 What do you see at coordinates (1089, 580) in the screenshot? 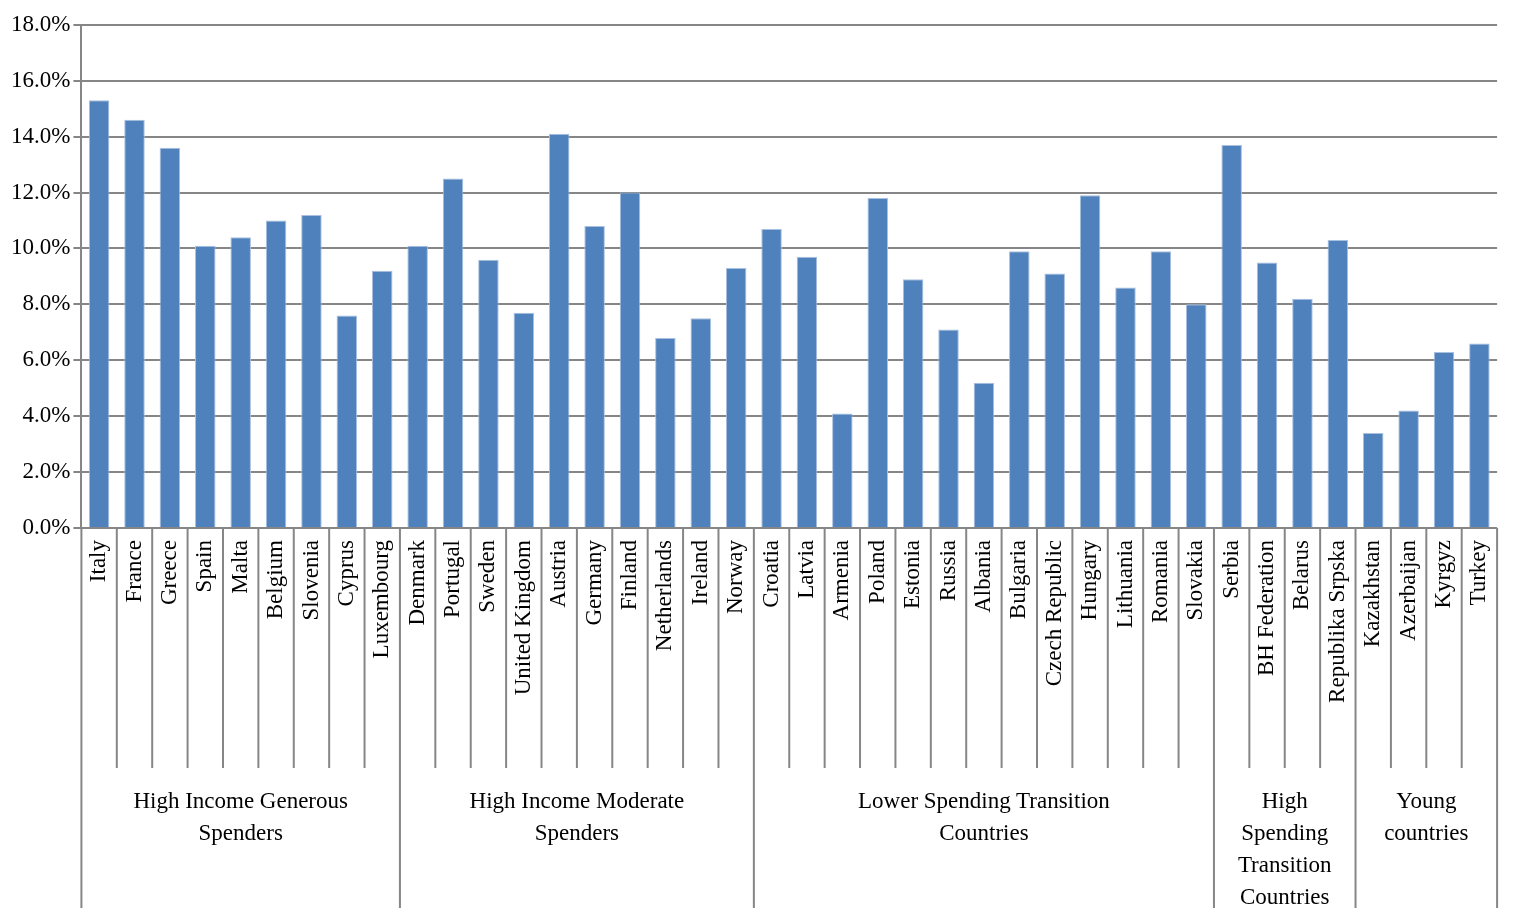
I see `x-tick-label: Hungary` at bounding box center [1089, 580].